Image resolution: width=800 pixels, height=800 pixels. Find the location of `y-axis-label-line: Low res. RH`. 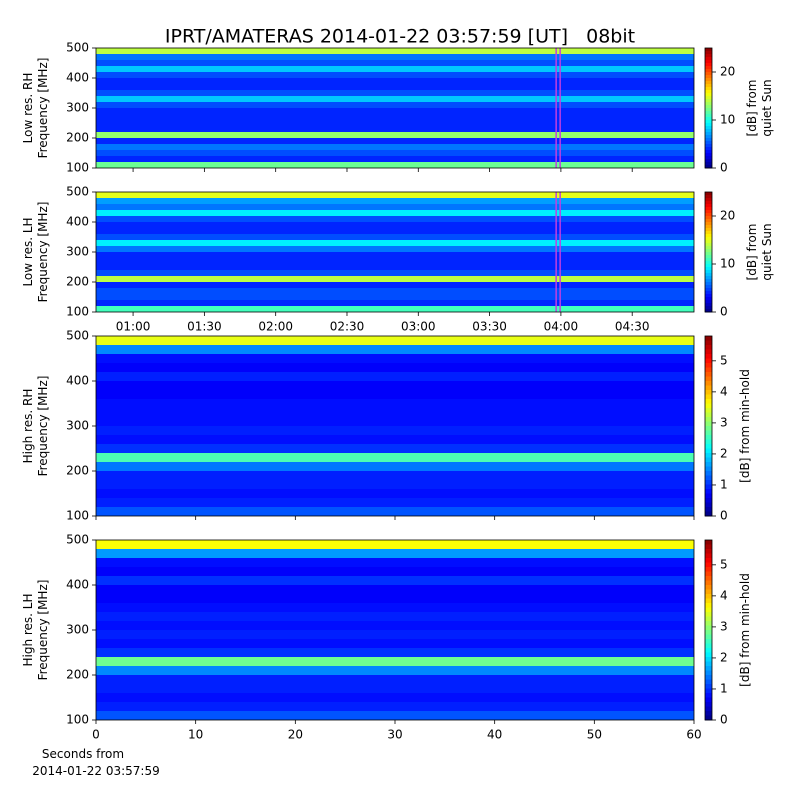

y-axis-label-line: Low res. RH is located at coordinates (28, 108).